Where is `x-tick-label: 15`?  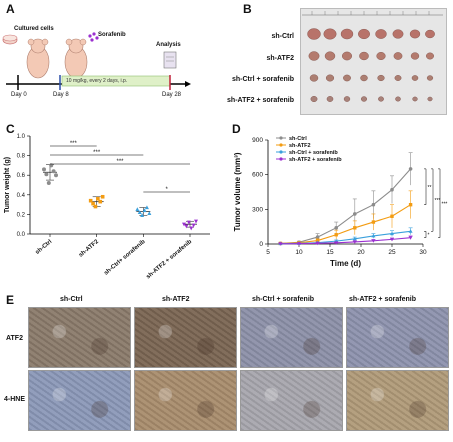 x-tick-label: 15 is located at coordinates (330, 252).